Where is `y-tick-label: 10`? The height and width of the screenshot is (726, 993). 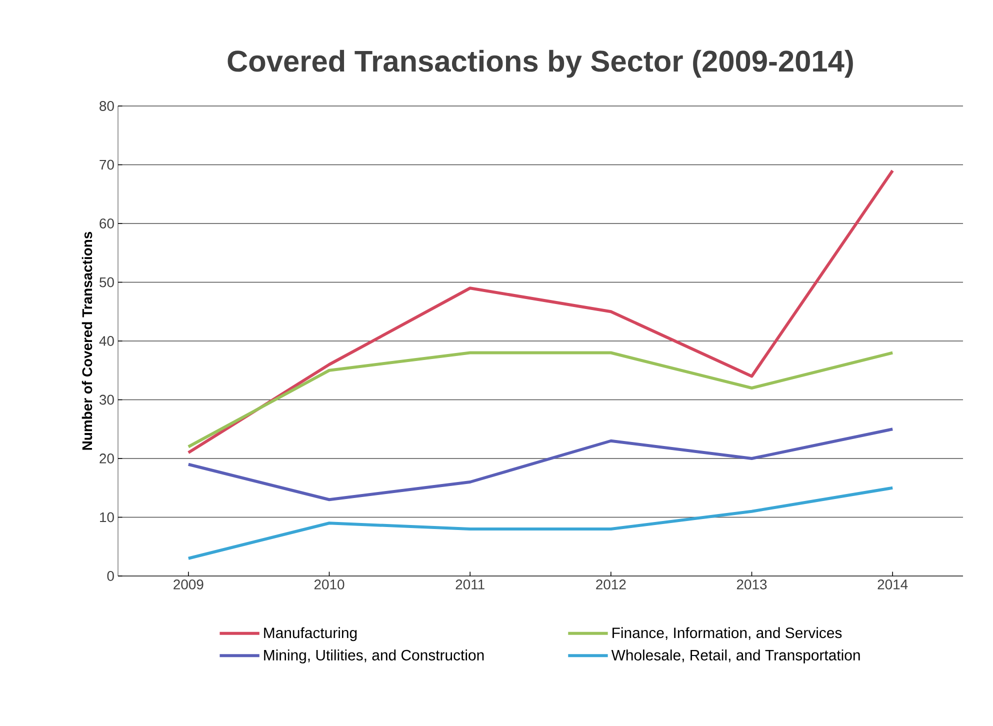 y-tick-label: 10 is located at coordinates (107, 517).